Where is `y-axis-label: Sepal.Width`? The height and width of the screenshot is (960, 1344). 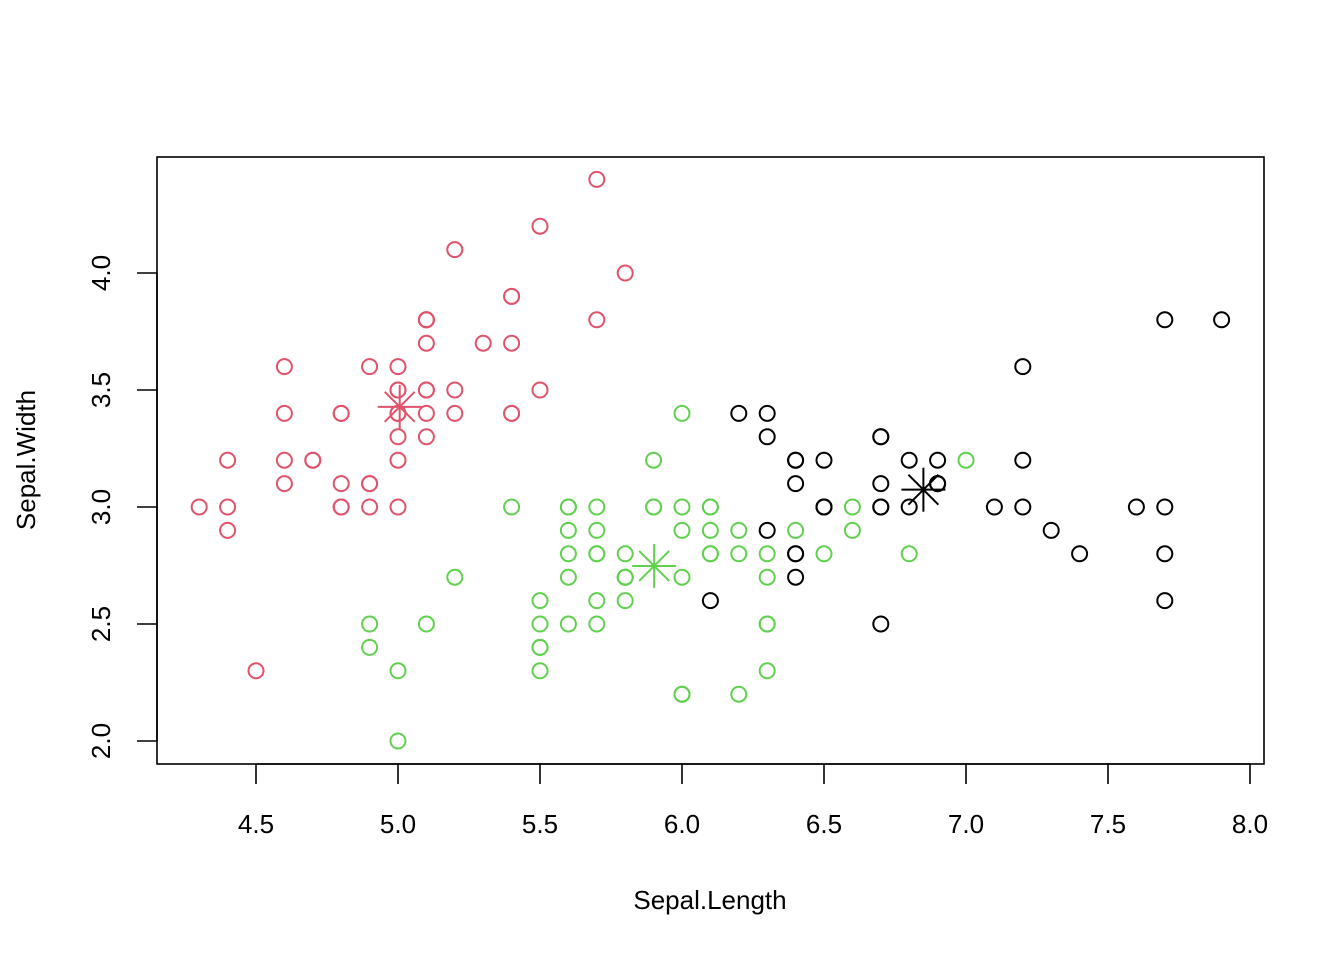
y-axis-label: Sepal.Width is located at coordinates (26, 460).